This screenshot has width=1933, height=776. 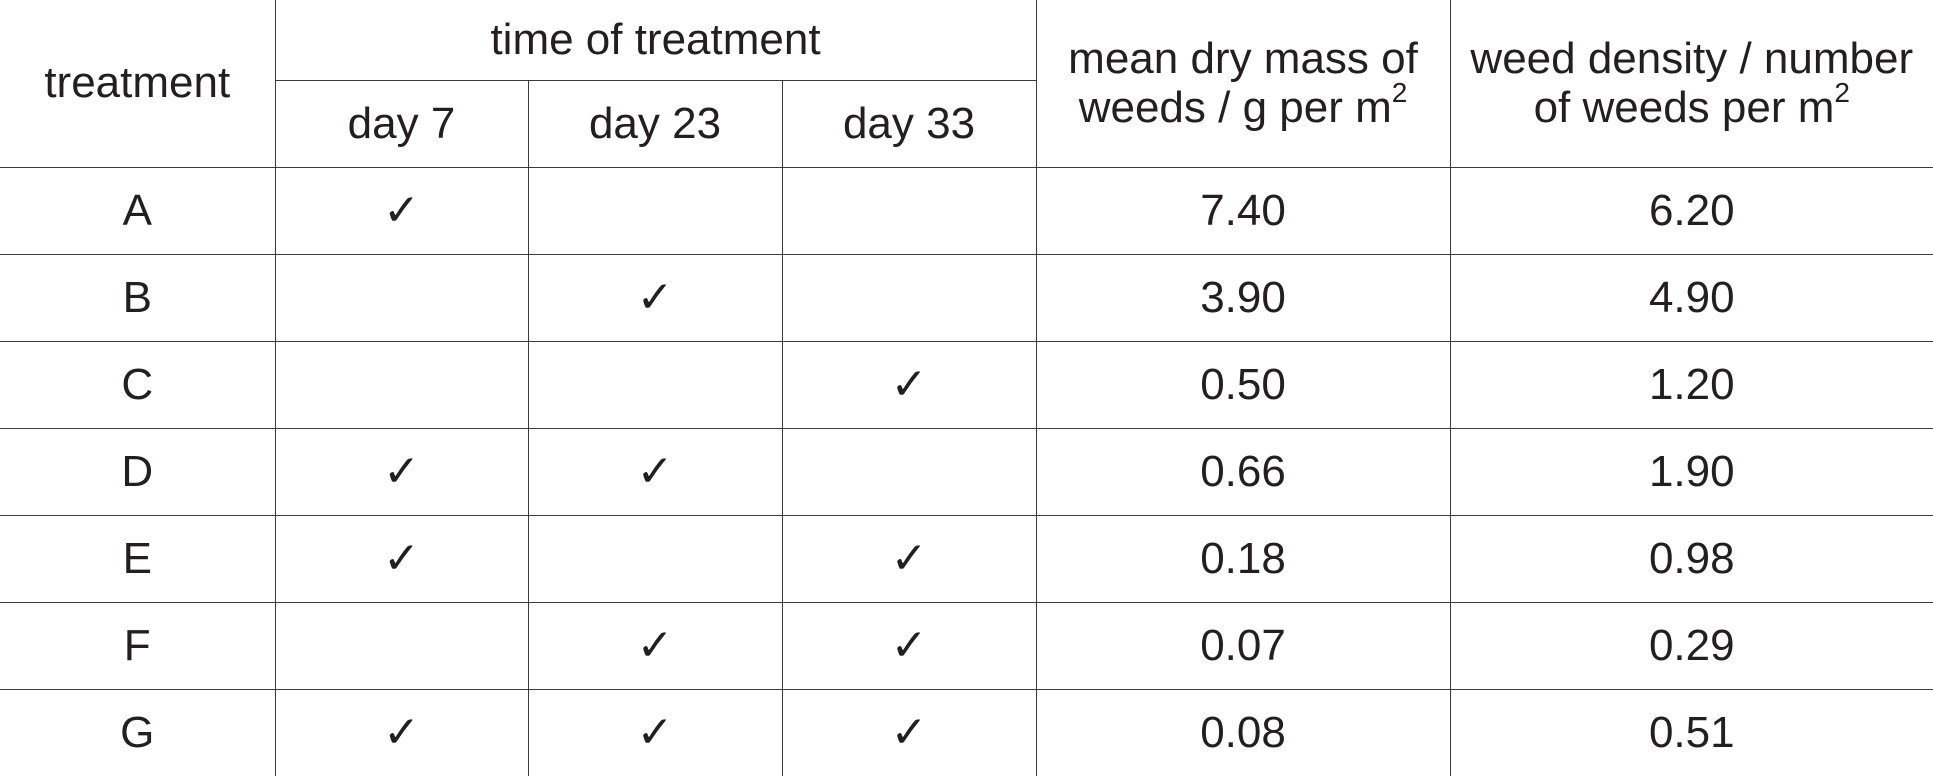 I want to click on table-row: D ✓ ✓ 0.66 1.90, so click(x=966, y=472).